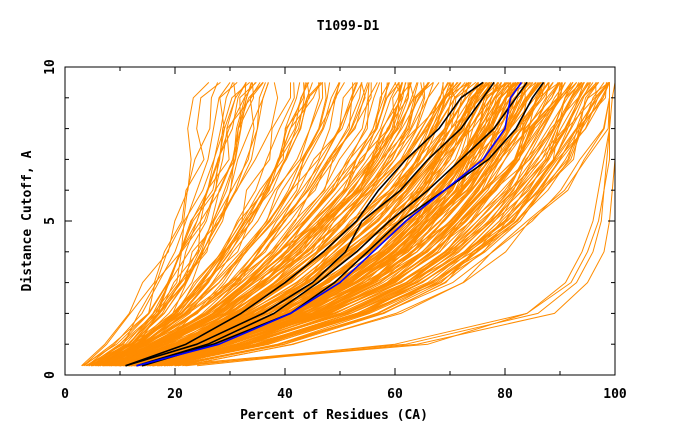  I want to click on chart-title: T1099-D1, so click(348, 26).